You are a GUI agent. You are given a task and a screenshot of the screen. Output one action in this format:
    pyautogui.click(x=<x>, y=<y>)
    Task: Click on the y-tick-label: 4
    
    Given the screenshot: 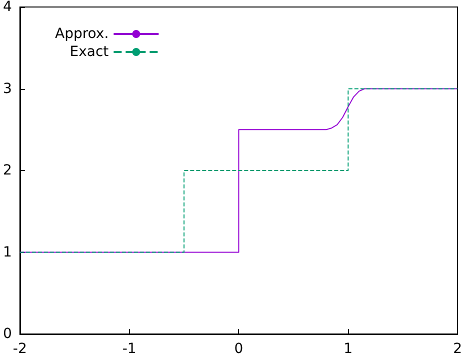 What is the action you would take?
    pyautogui.click(x=7, y=7)
    